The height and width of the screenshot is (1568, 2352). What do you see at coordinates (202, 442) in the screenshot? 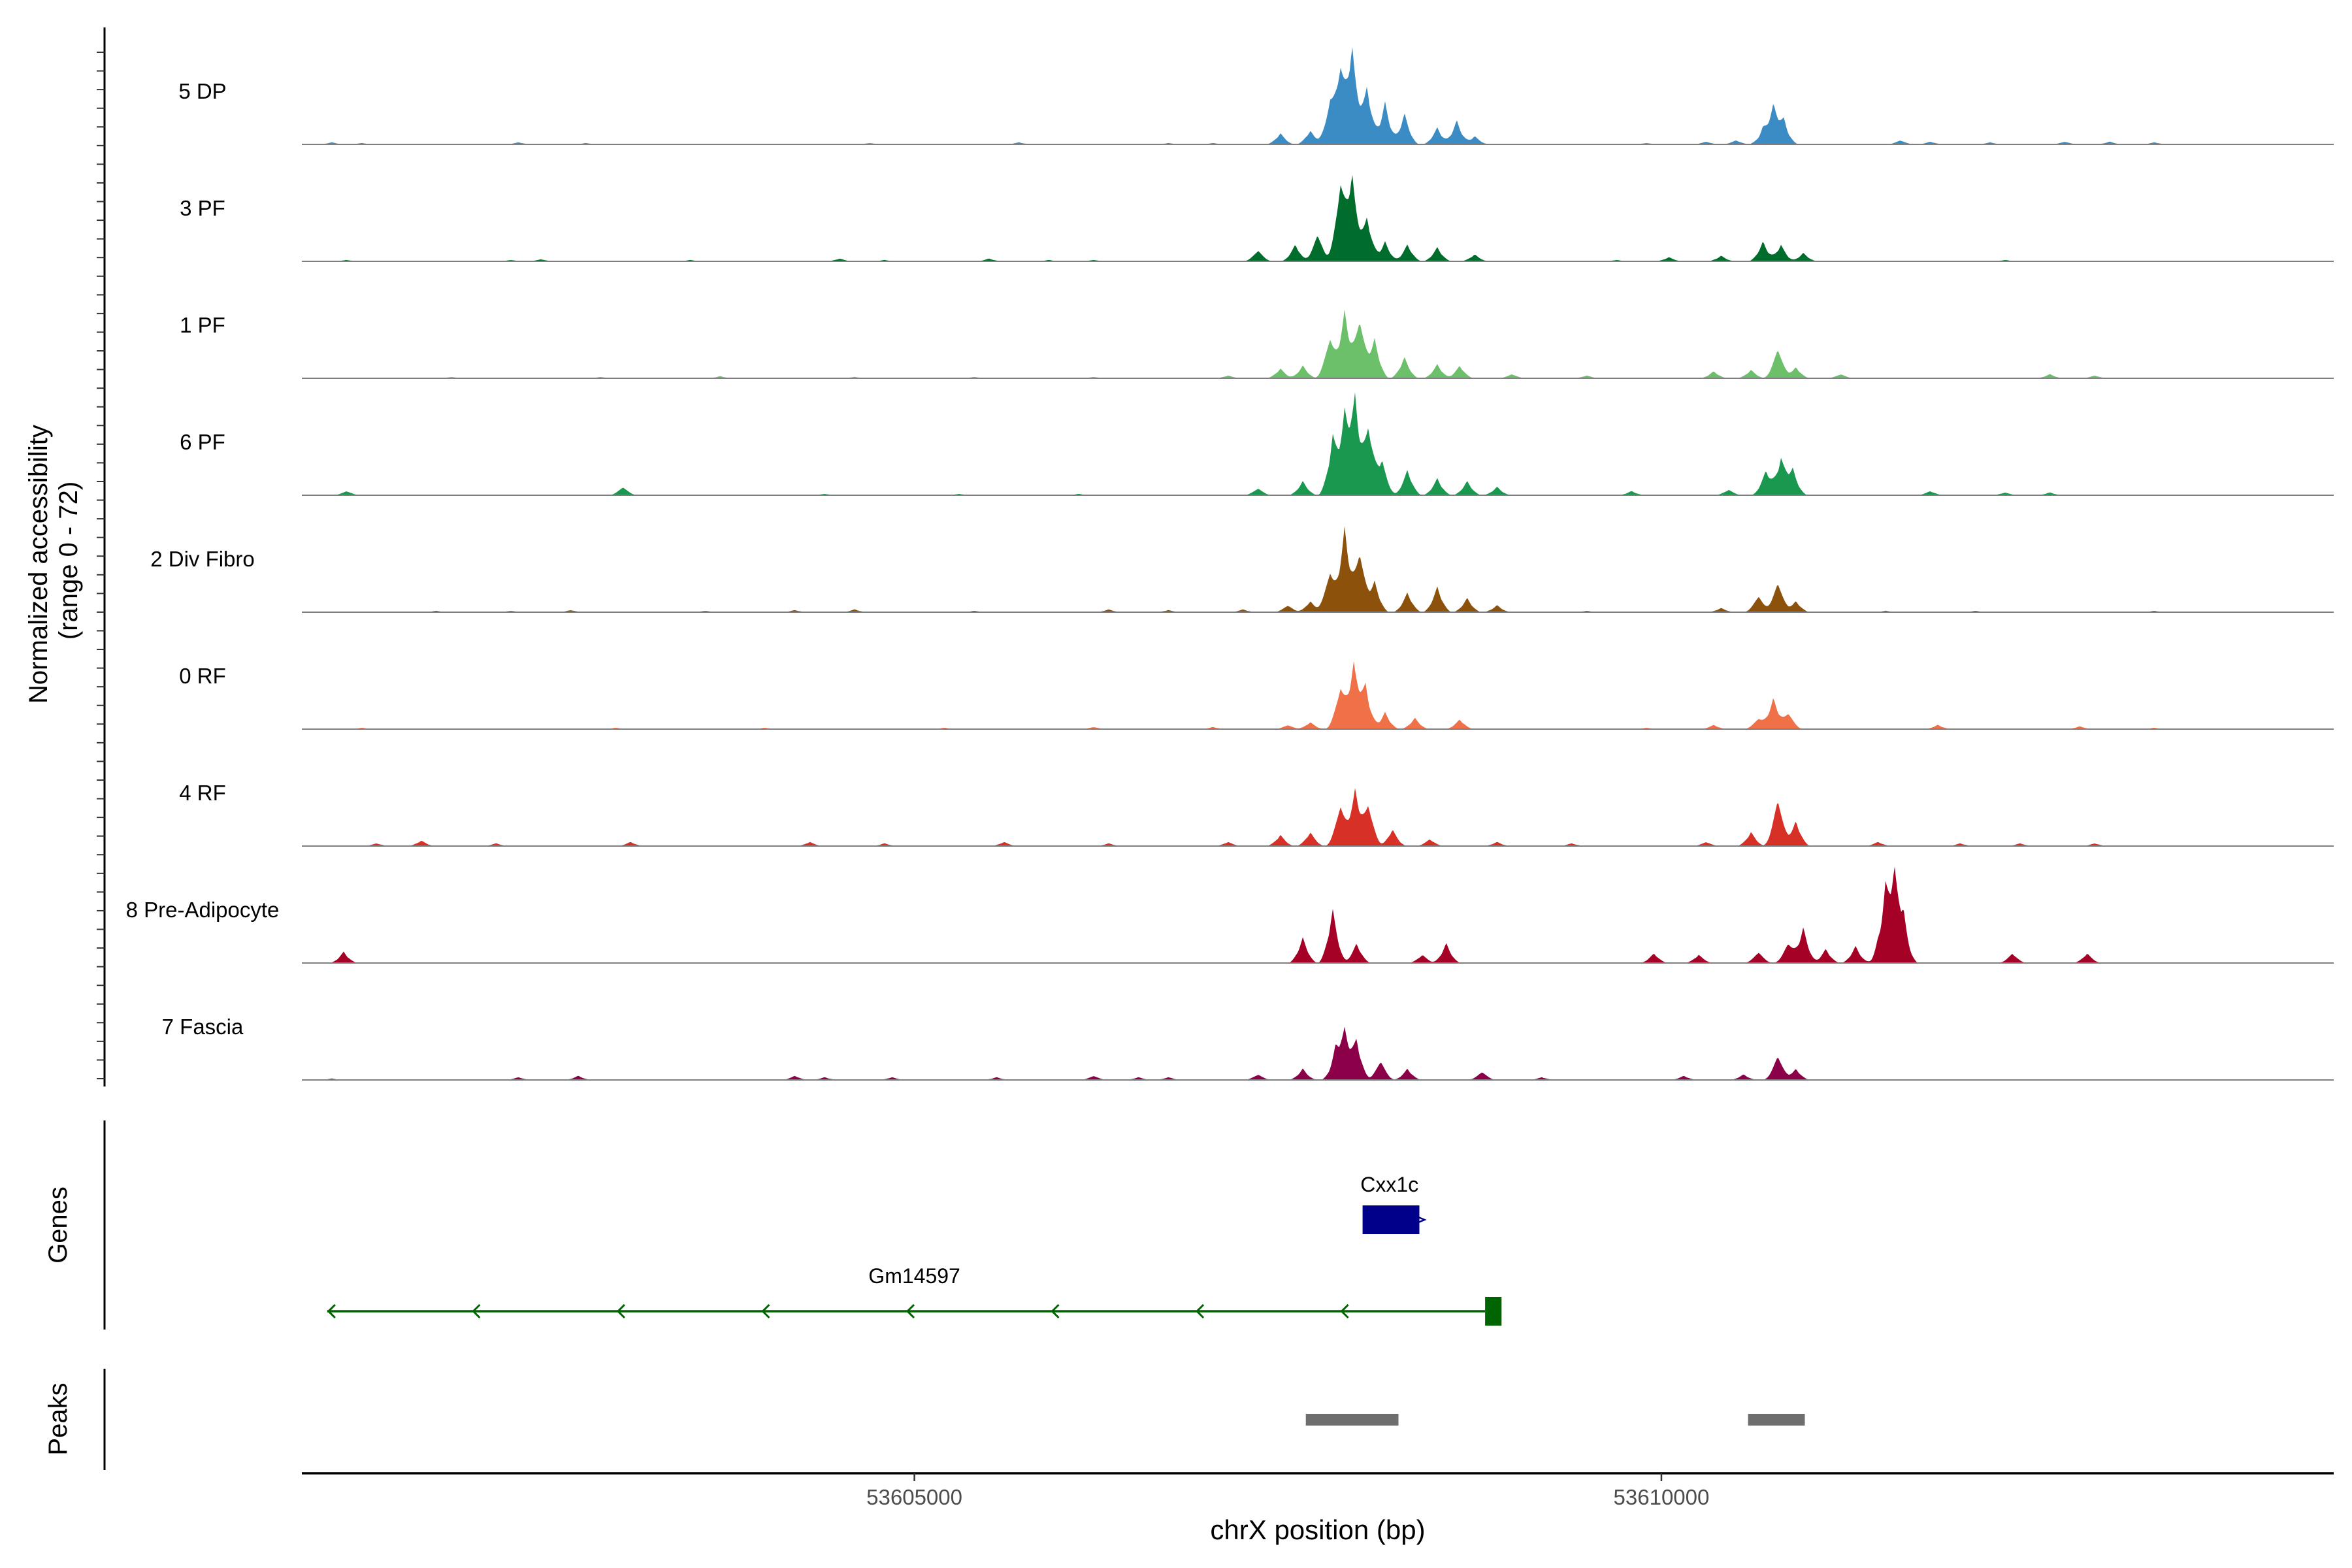
I see `track-label: 6 PF` at bounding box center [202, 442].